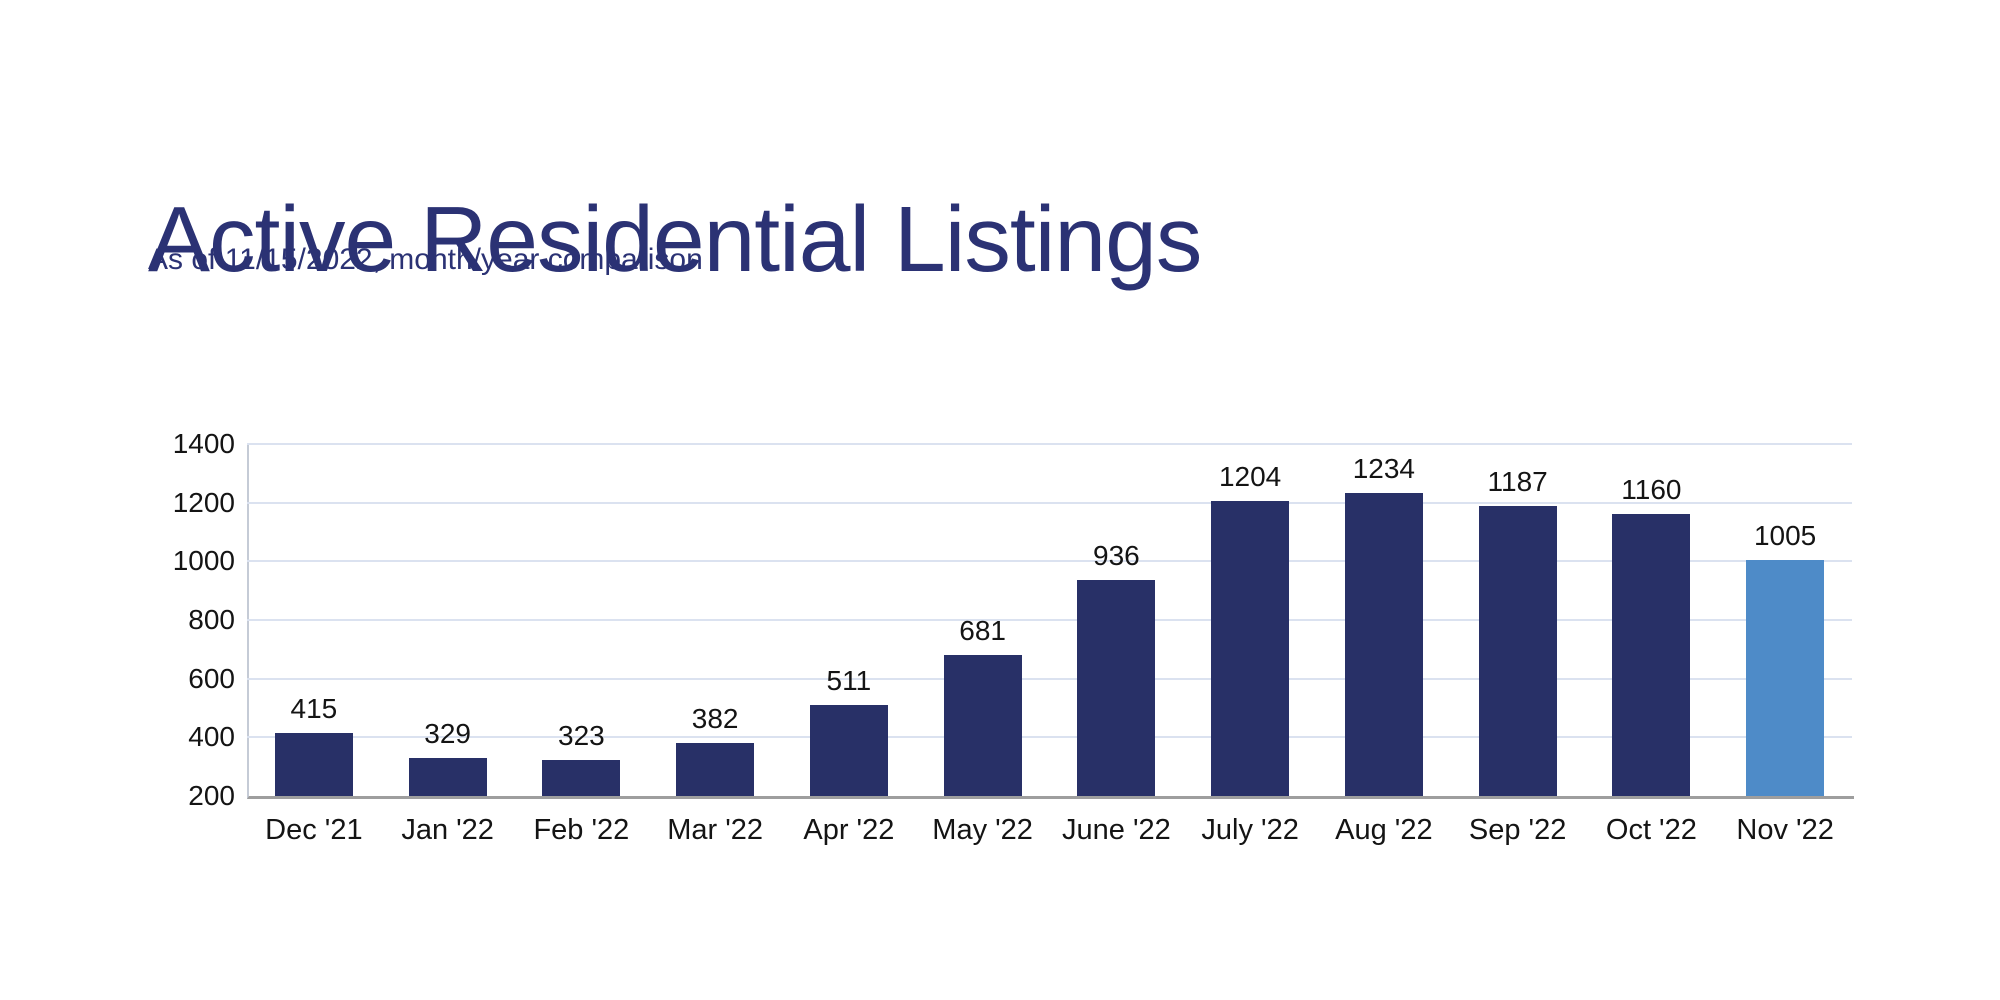 This screenshot has width=2000, height=1000. Describe the element at coordinates (1785, 830) in the screenshot. I see `x-axis-label-nov-22: Nov '22` at that location.